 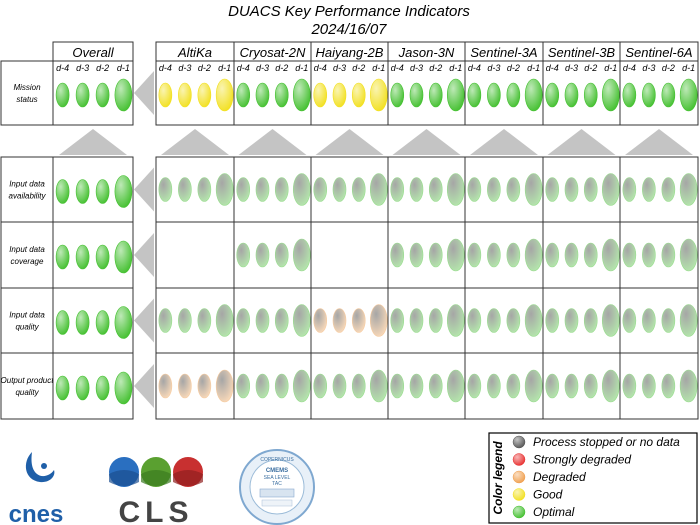 I want to click on cmems-sea-level-tac-logo: COPERNICUS CMEMS SEA LEVEL TAC, so click(x=277, y=487).